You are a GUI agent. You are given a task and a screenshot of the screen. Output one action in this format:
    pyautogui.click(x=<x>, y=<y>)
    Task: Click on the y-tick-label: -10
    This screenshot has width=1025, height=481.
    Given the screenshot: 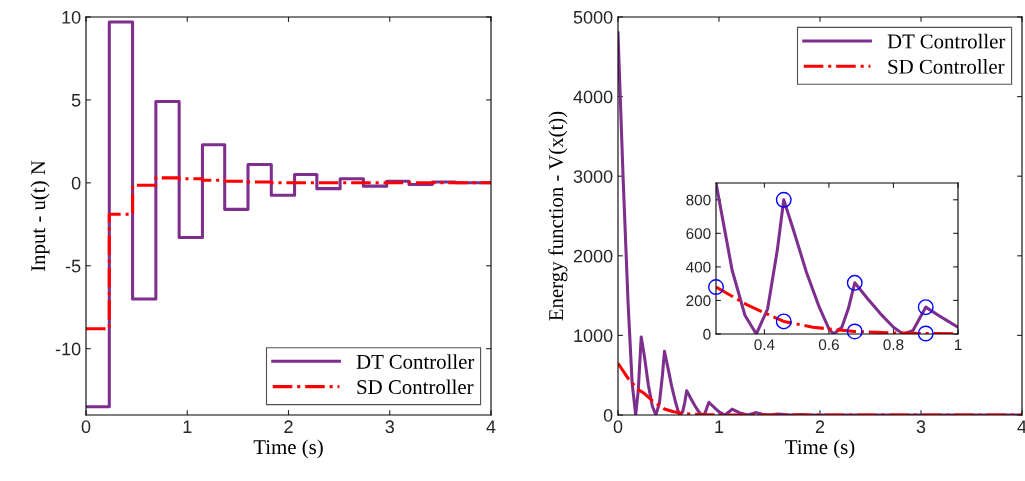 What is the action you would take?
    pyautogui.click(x=68, y=349)
    